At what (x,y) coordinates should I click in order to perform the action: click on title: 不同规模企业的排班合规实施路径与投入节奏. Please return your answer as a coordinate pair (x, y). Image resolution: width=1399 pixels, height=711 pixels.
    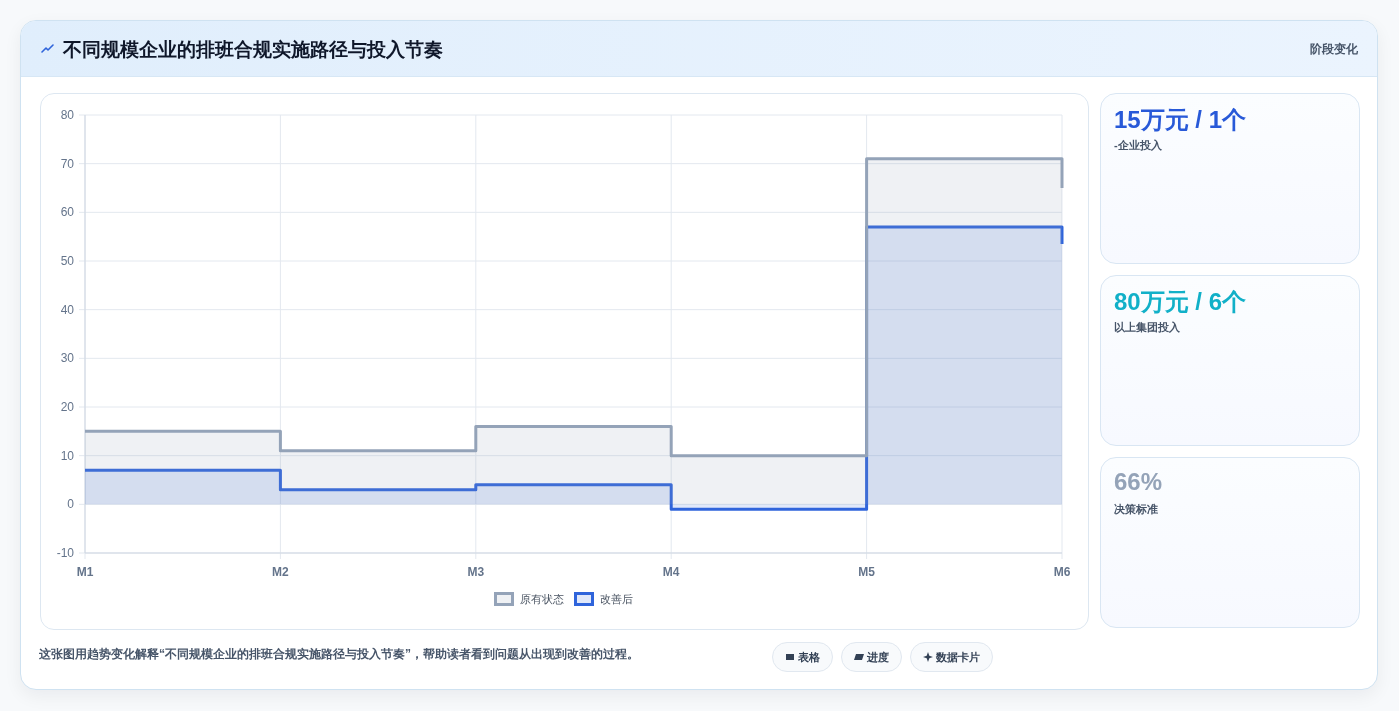
    Looking at the image, I should click on (253, 50).